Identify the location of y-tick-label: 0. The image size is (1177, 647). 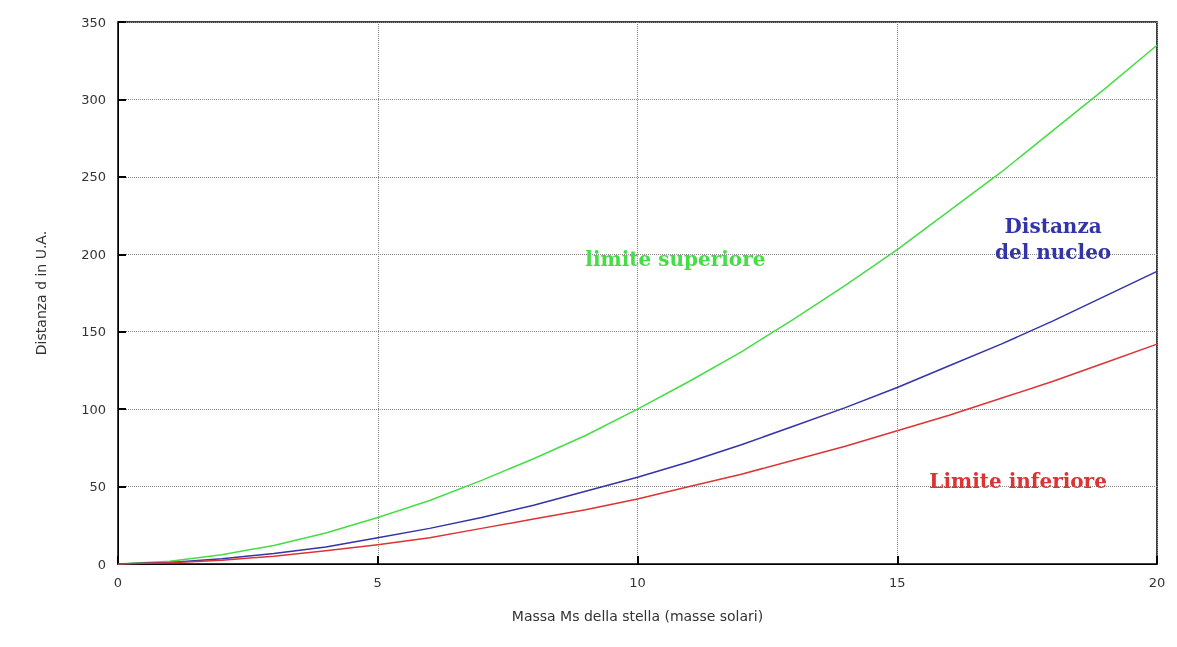
(101, 564).